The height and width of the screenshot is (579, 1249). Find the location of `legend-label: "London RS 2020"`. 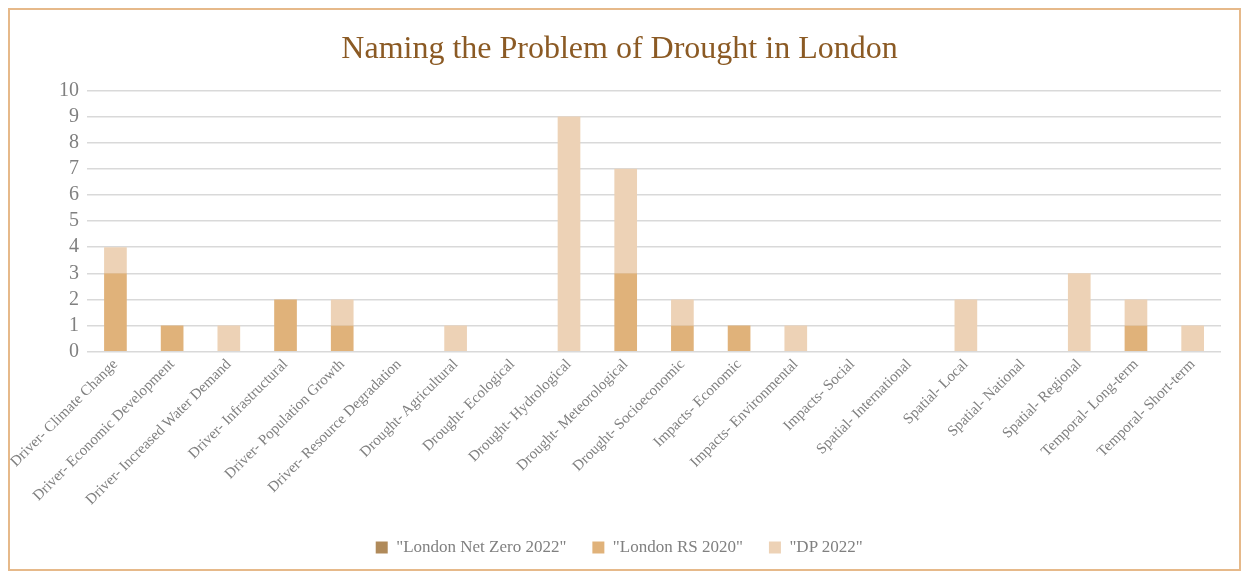

legend-label: "London RS 2020" is located at coordinates (677, 546).